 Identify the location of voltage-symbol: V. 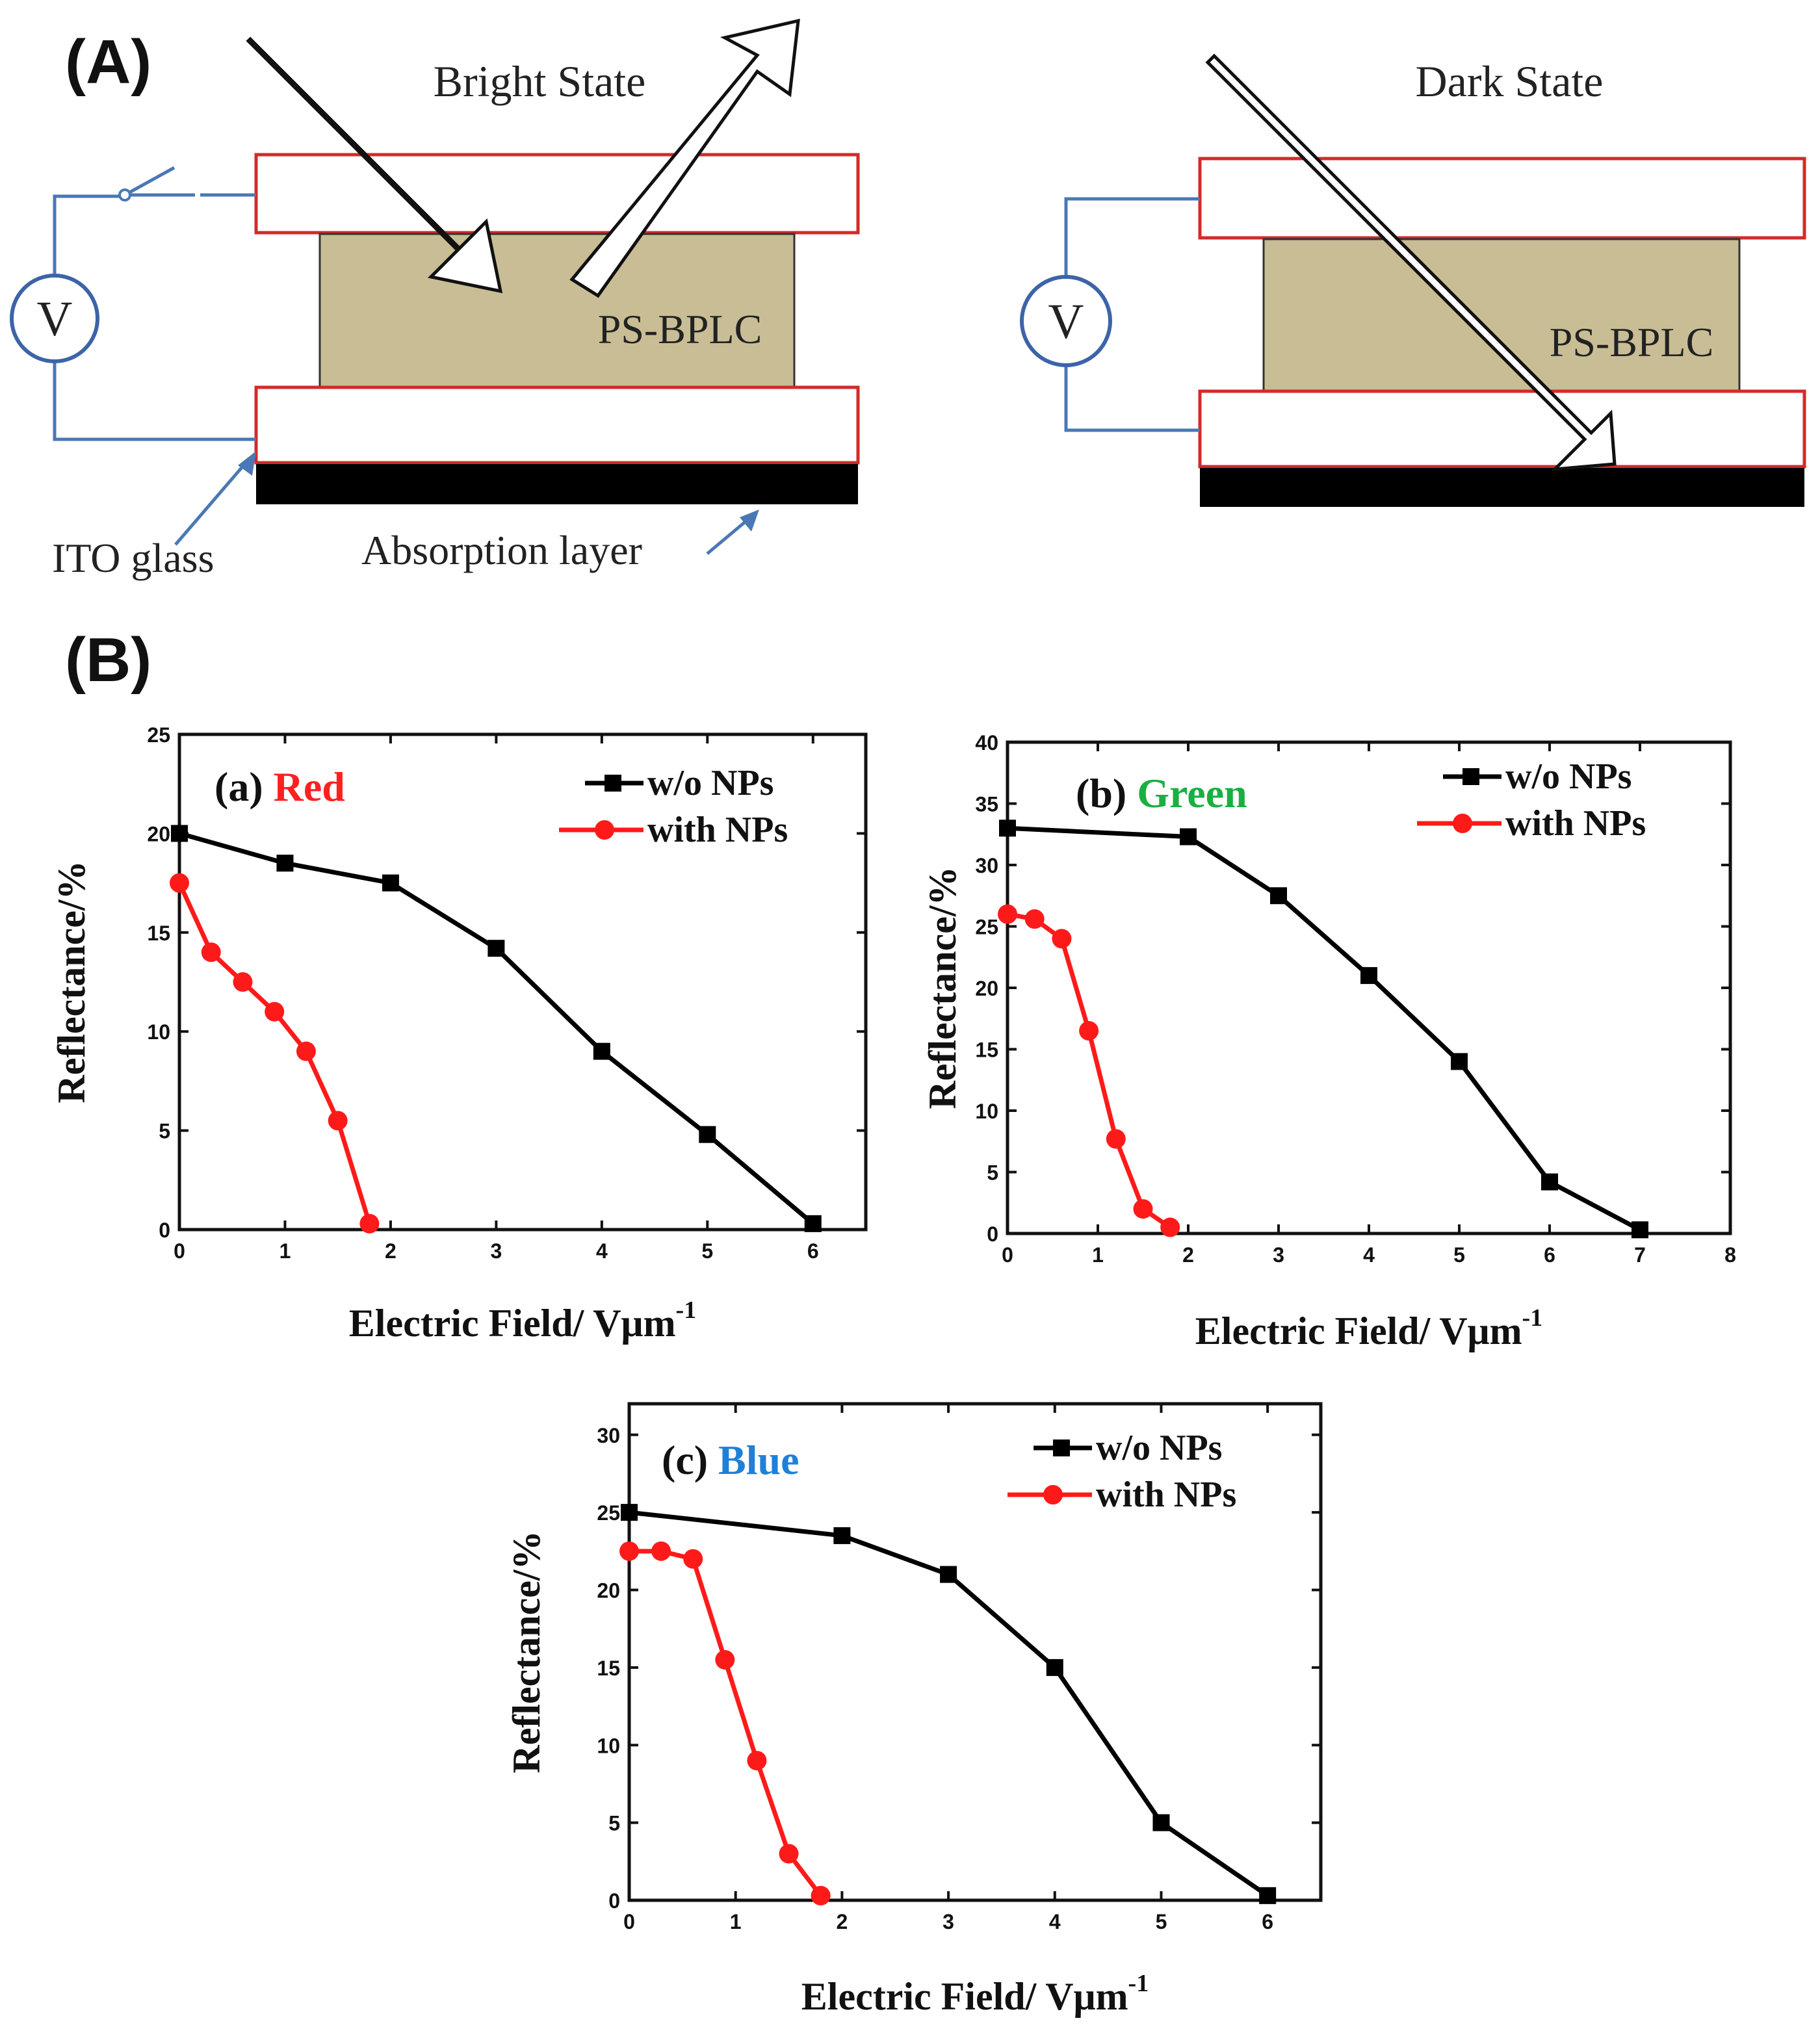
(55, 319).